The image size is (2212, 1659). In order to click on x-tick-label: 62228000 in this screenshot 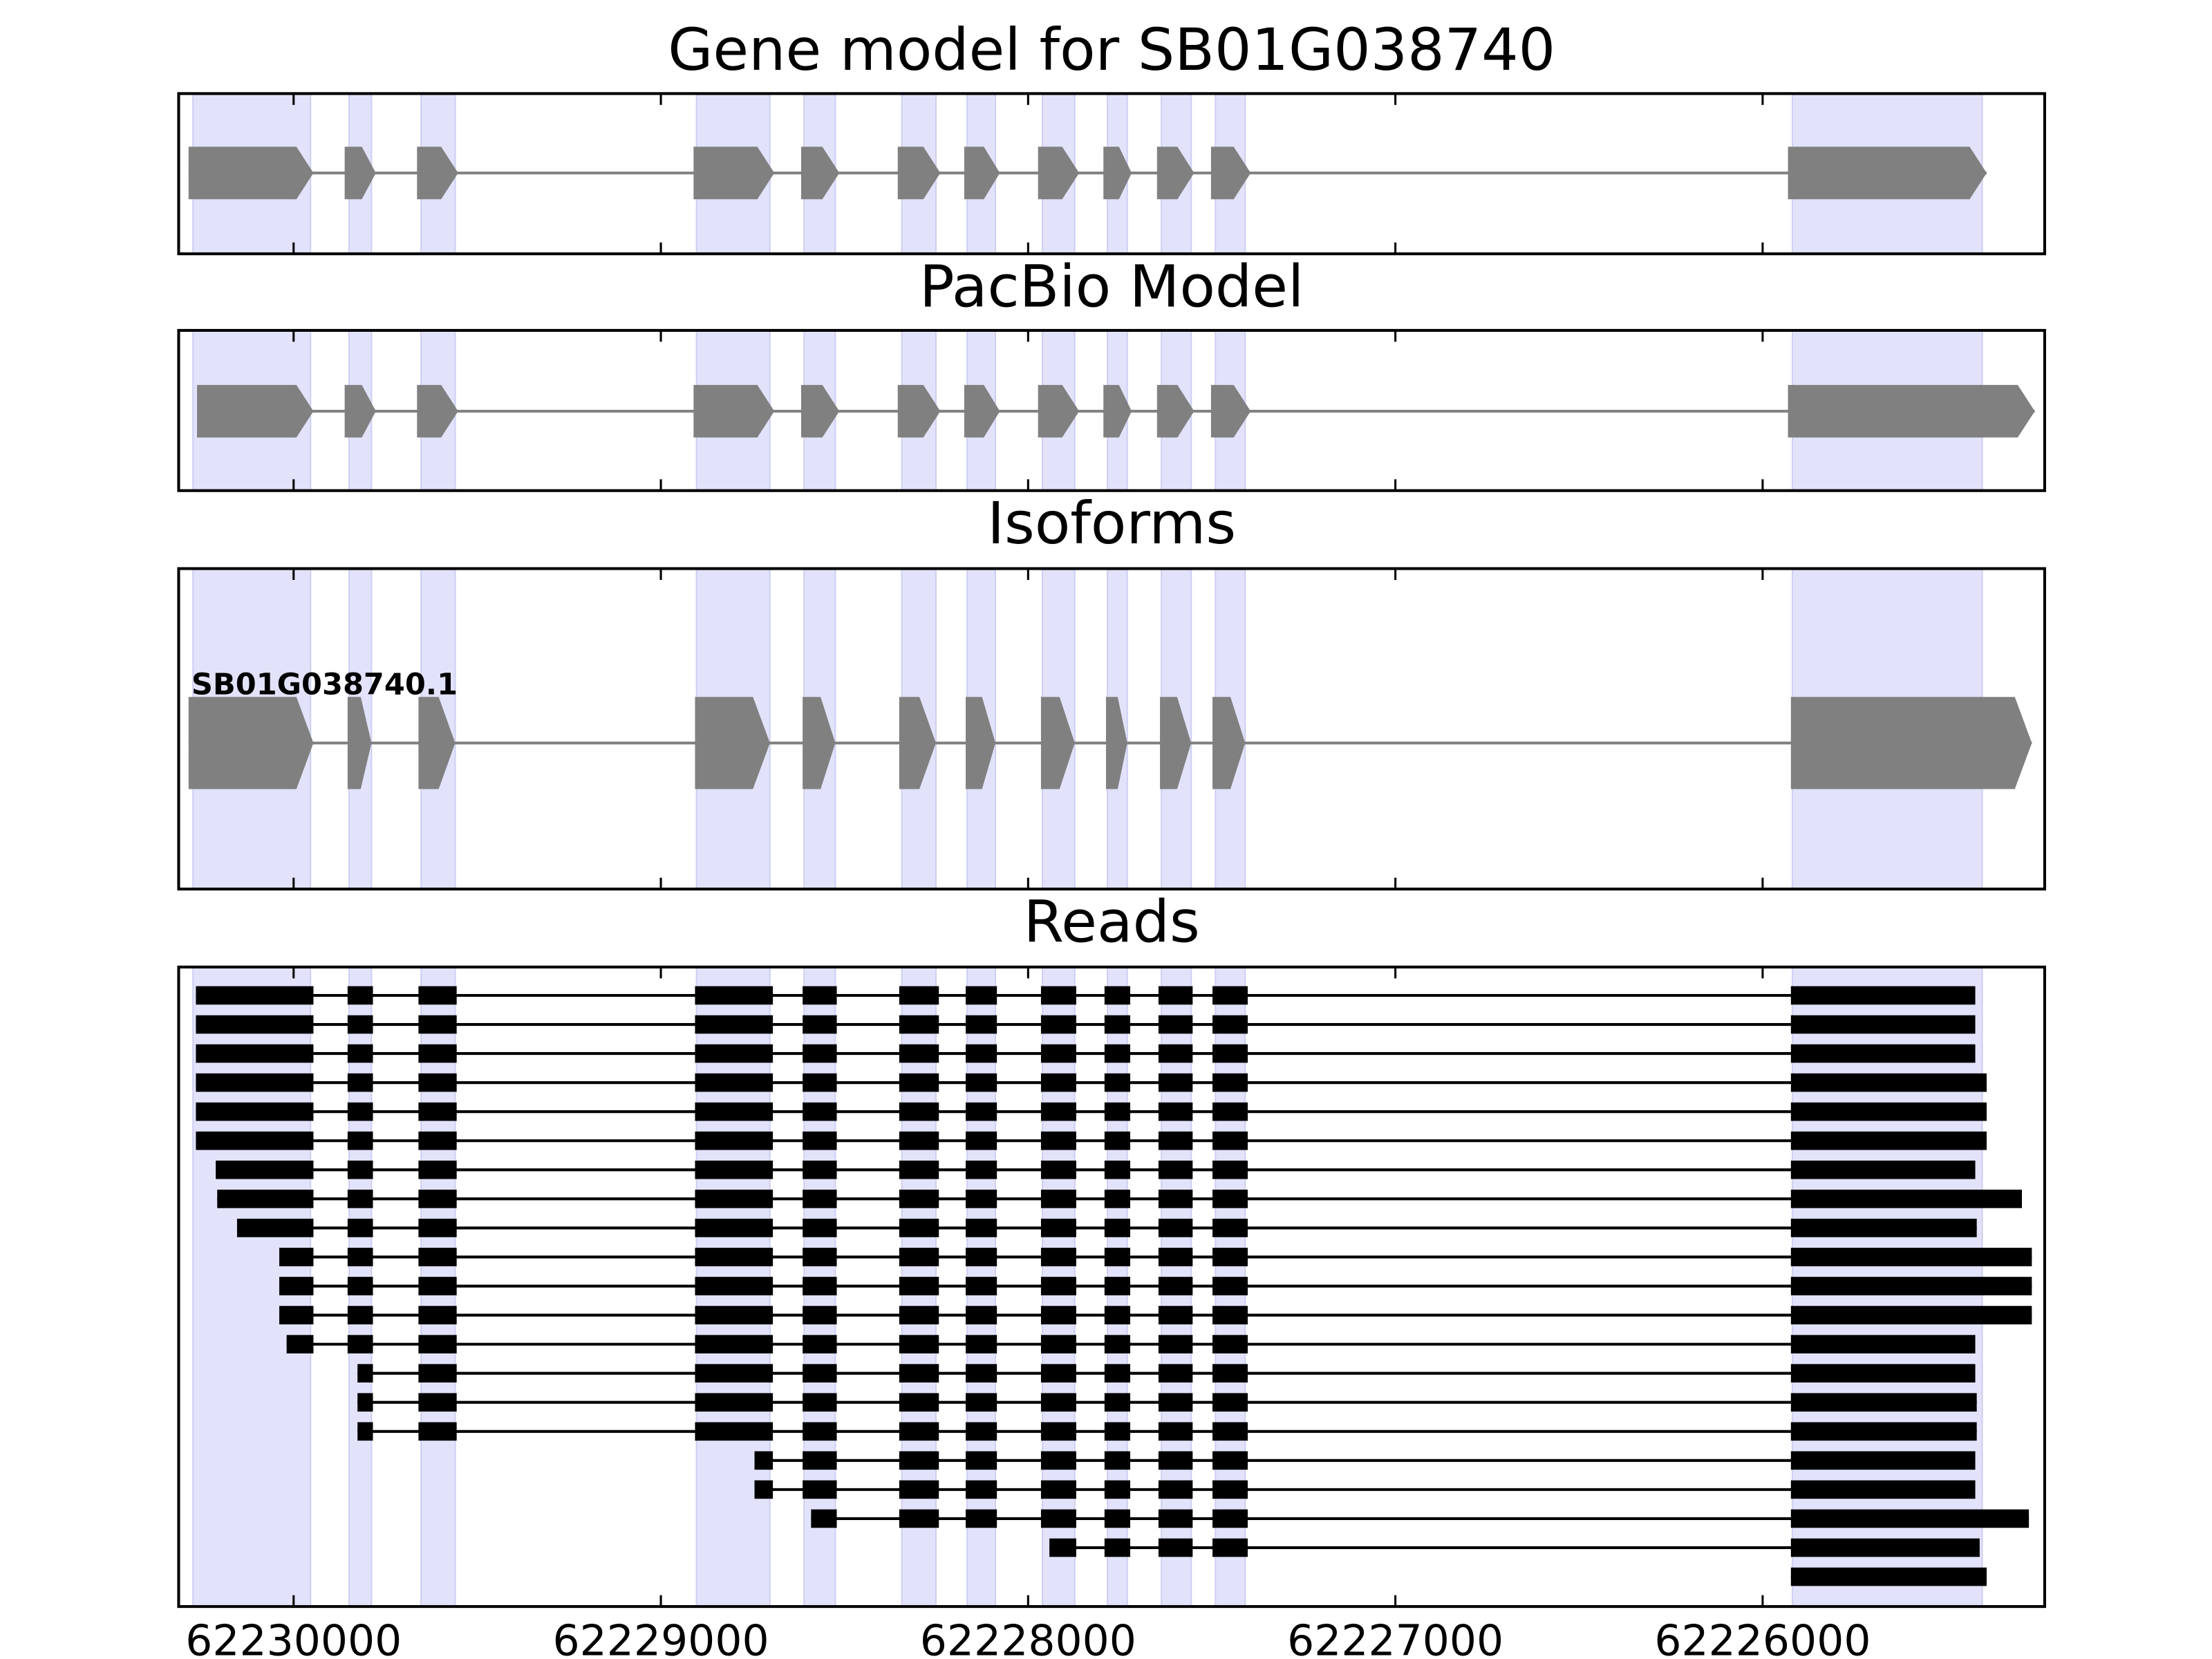, I will do `click(1028, 1638)`.